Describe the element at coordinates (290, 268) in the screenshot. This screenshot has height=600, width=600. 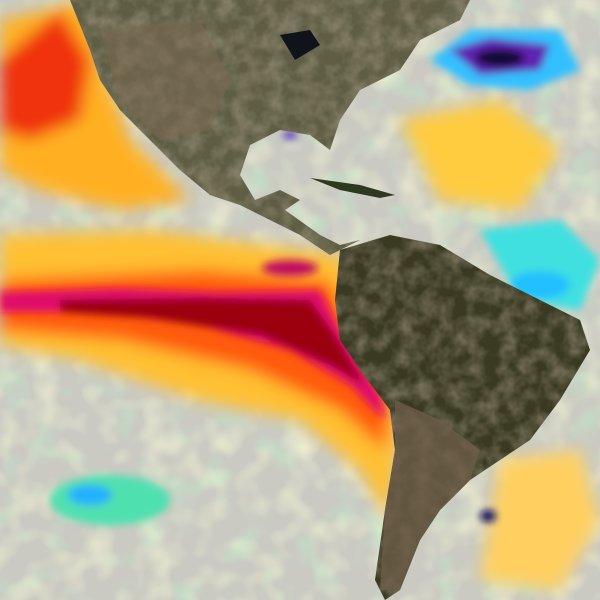
I see `magenta-spot` at that location.